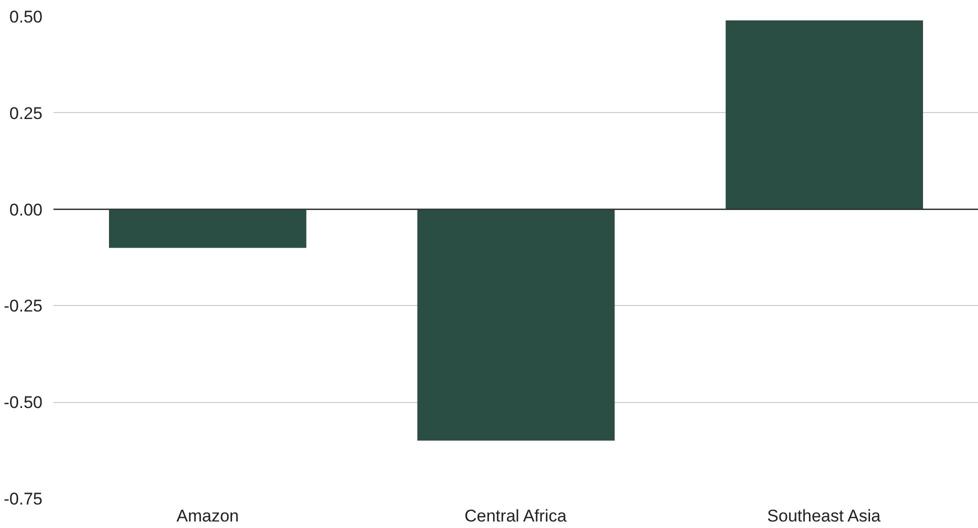 Image resolution: width=978 pixels, height=528 pixels. What do you see at coordinates (23, 402) in the screenshot?
I see `y-tick-label: -0.50` at bounding box center [23, 402].